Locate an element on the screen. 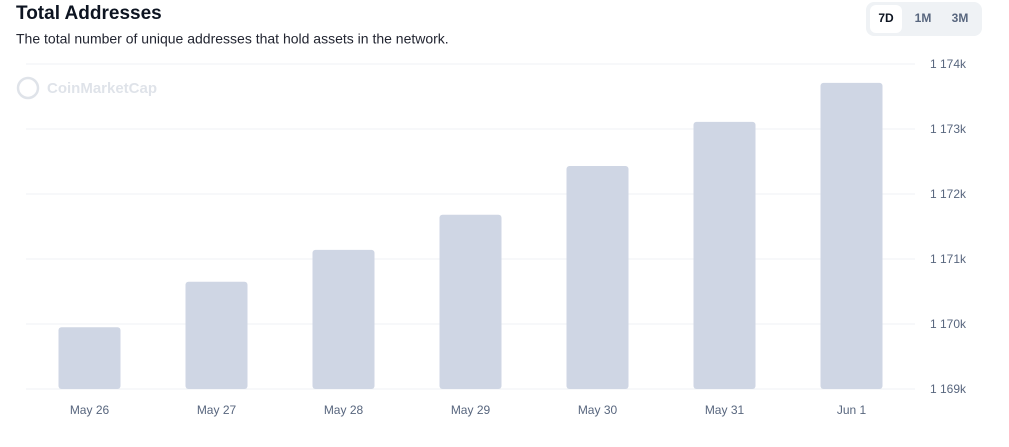  x-tick-label: May 27 is located at coordinates (217, 410).